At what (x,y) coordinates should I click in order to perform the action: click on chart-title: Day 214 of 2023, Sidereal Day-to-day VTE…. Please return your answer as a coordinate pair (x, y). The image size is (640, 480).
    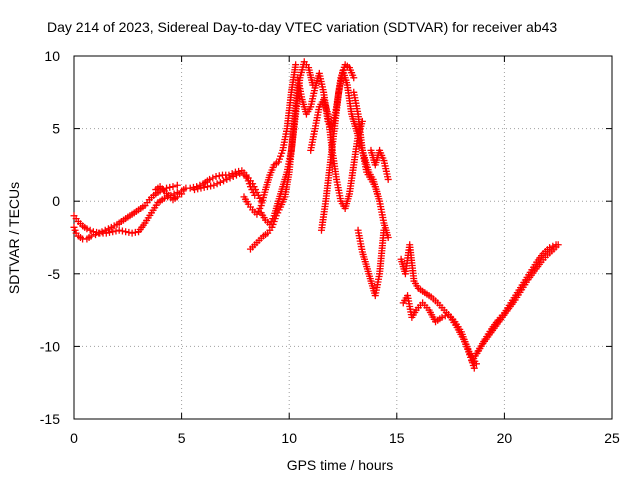
    Looking at the image, I should click on (302, 27).